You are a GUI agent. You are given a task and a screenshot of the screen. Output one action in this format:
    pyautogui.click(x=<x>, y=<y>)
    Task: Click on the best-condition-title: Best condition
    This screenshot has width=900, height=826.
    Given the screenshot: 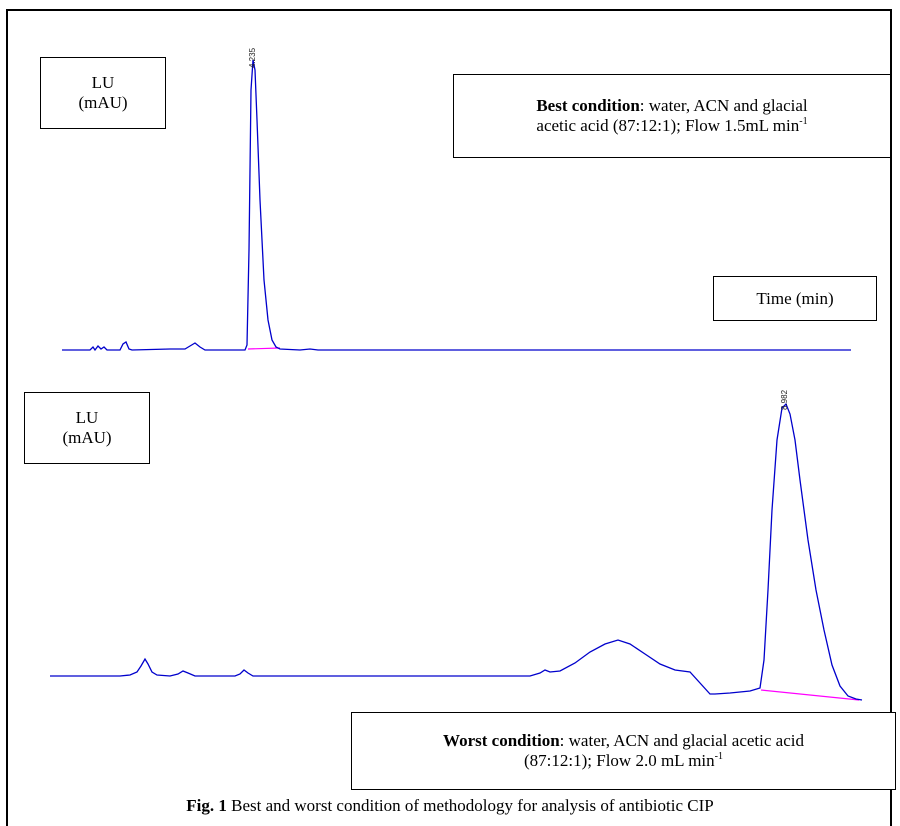 What is the action you would take?
    pyautogui.click(x=588, y=105)
    